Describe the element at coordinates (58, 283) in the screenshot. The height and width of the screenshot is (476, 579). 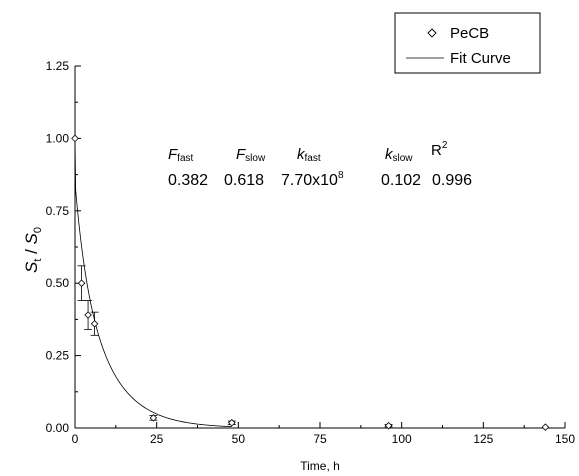
I see `y-tick-label: 0.50` at that location.